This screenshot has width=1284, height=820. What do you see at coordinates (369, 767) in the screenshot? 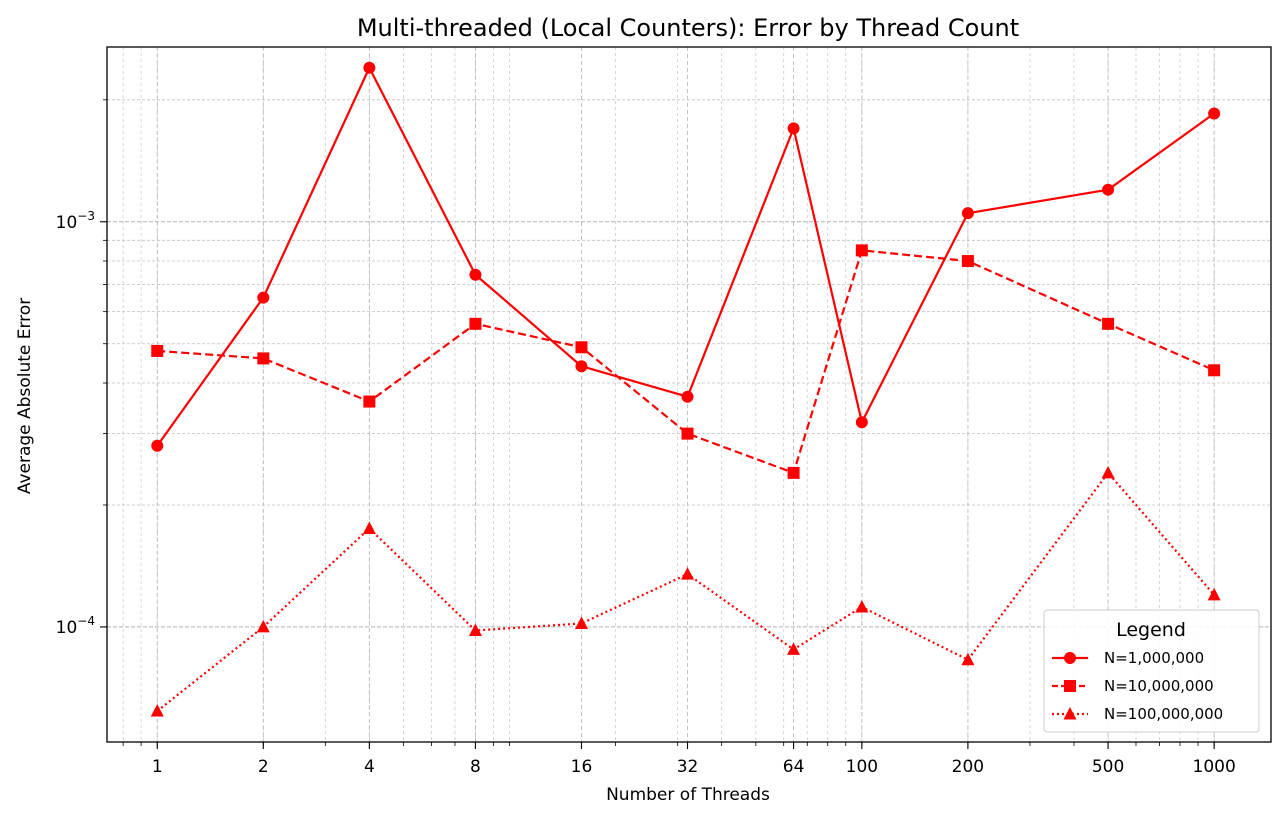
I see `x-tick-label: 4` at bounding box center [369, 767].